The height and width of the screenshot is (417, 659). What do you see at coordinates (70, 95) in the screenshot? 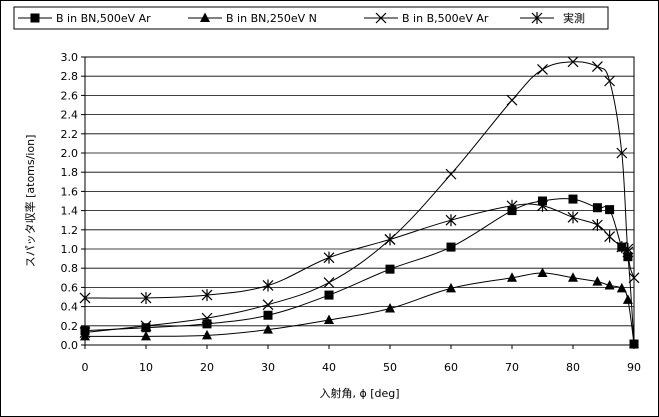
I see `y-tick-label: 2.6` at bounding box center [70, 95].